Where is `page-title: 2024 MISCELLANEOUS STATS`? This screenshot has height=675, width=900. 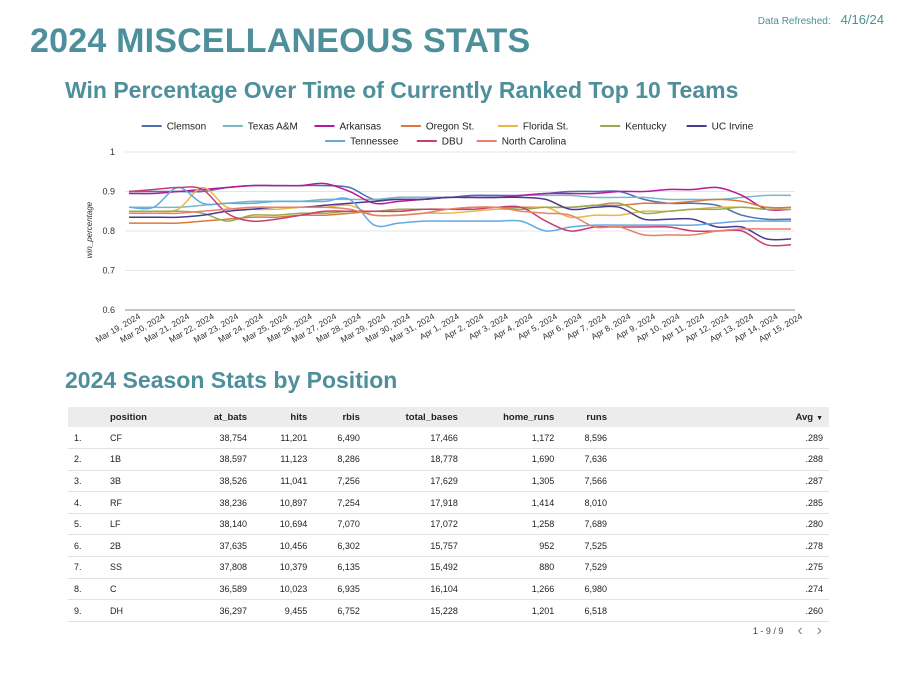 page-title: 2024 MISCELLANEOUS STATS is located at coordinates (280, 41).